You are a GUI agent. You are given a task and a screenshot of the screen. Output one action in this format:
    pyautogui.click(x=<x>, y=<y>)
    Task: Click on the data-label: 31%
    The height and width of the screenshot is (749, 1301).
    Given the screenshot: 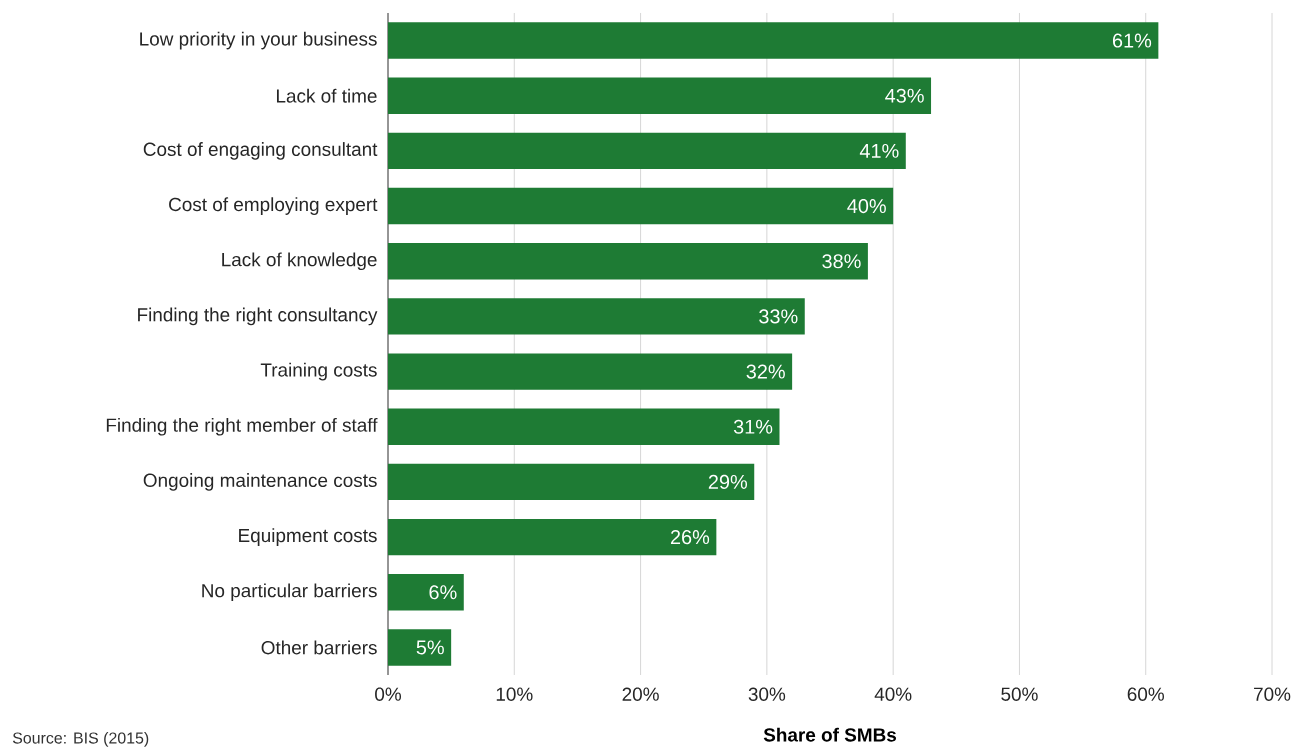 What is the action you would take?
    pyautogui.click(x=753, y=426)
    